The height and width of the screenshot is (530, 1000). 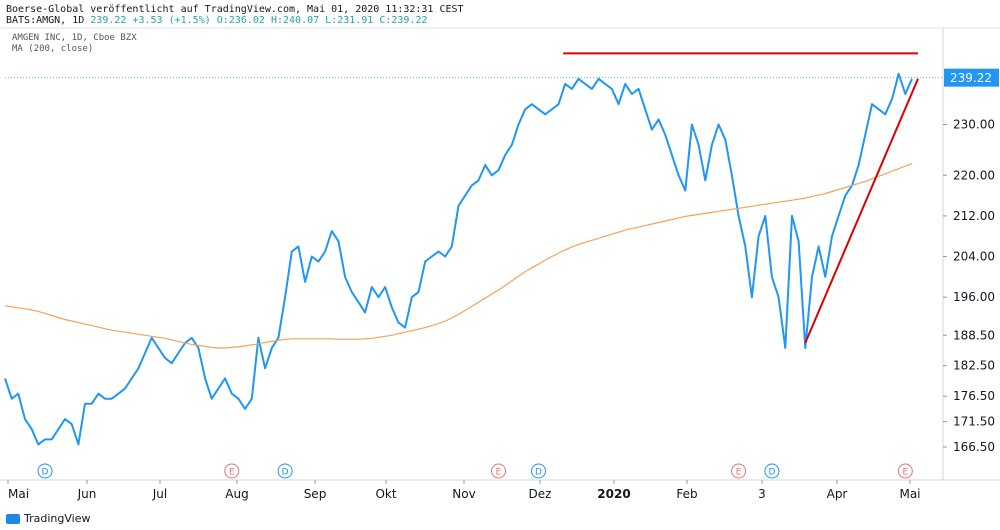 I want to click on y-tick-label: 212.00, so click(x=974, y=216).